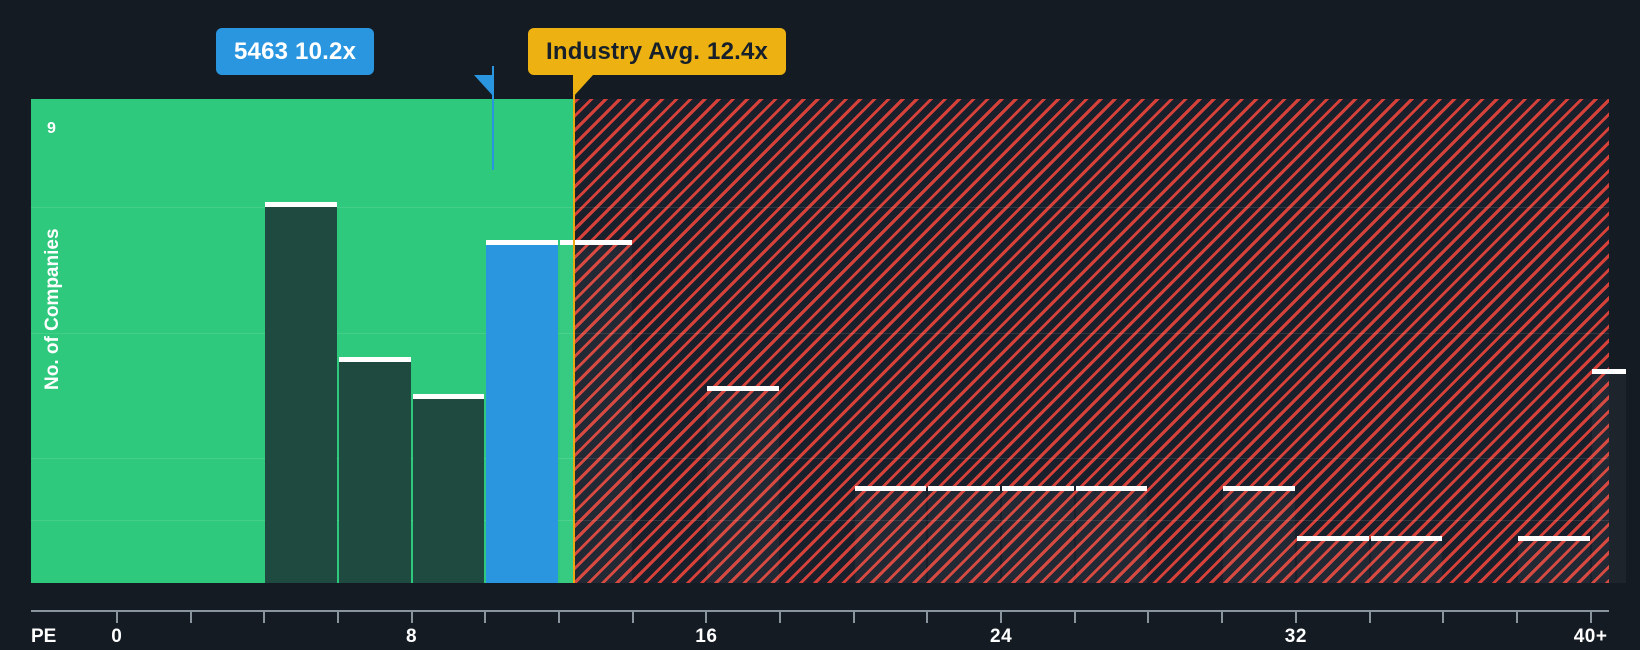 This screenshot has height=650, width=1640. What do you see at coordinates (582, 86) in the screenshot?
I see `industry-callout-tail` at bounding box center [582, 86].